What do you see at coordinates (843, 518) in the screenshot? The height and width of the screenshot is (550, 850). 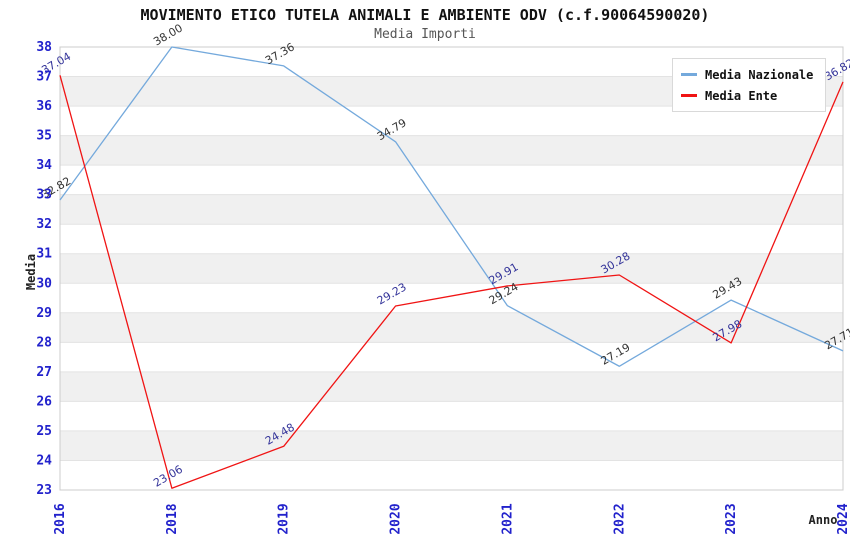 I see `x-tick-label-2024: 2024` at bounding box center [843, 518].